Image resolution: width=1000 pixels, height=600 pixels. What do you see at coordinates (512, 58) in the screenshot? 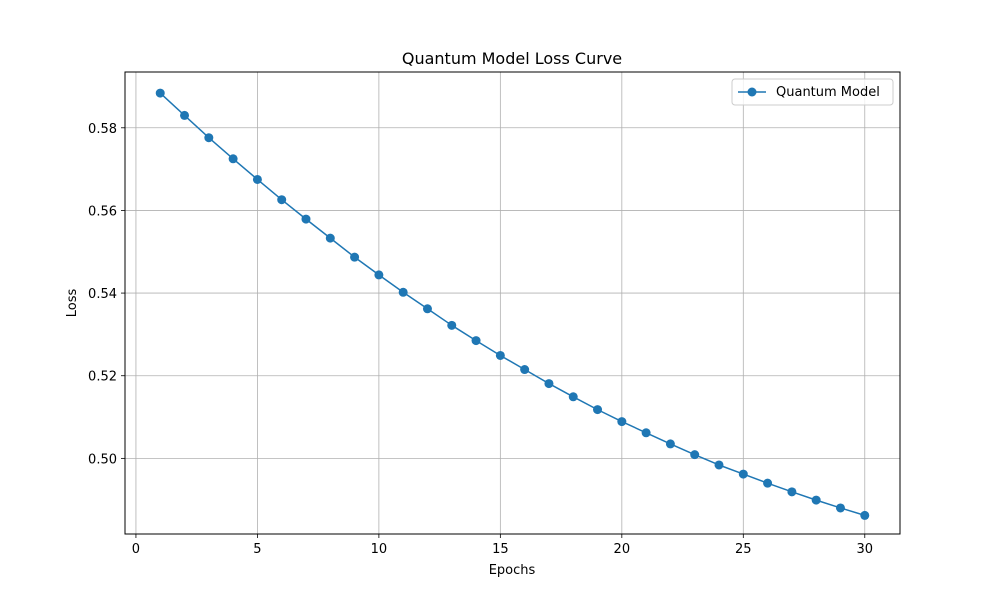
I see `chart-title: Quantum Model Loss Curve` at bounding box center [512, 58].